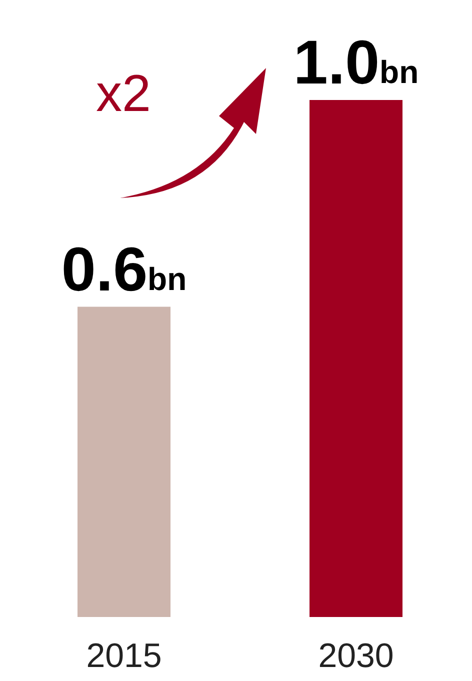 The image size is (472, 681). What do you see at coordinates (123, 94) in the screenshot?
I see `annotation: x2` at bounding box center [123, 94].